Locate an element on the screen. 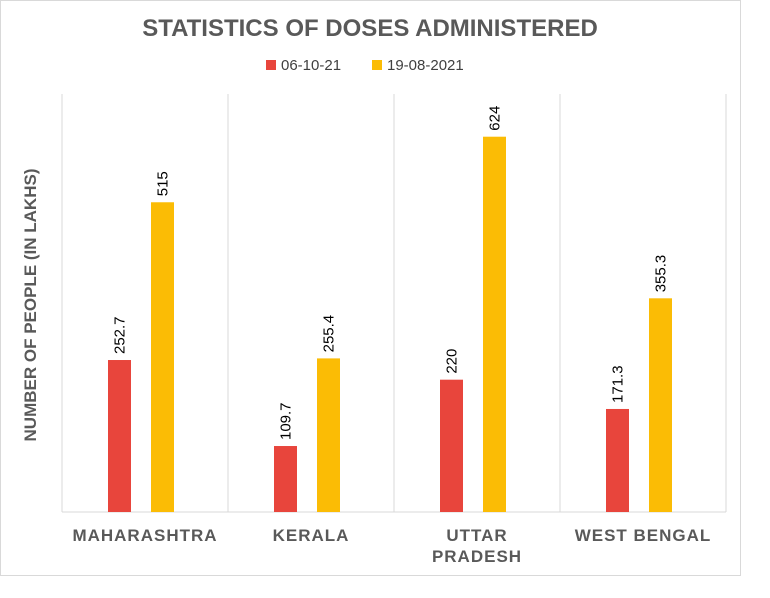 The width and height of the screenshot is (770, 598). value-label: 624 is located at coordinates (495, 118).